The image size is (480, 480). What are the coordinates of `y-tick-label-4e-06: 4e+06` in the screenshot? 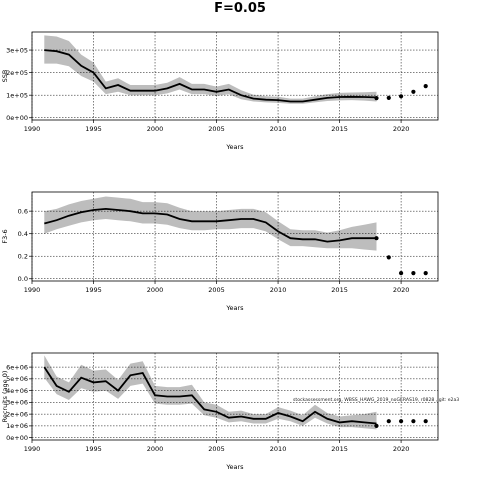 It's located at (17, 391).